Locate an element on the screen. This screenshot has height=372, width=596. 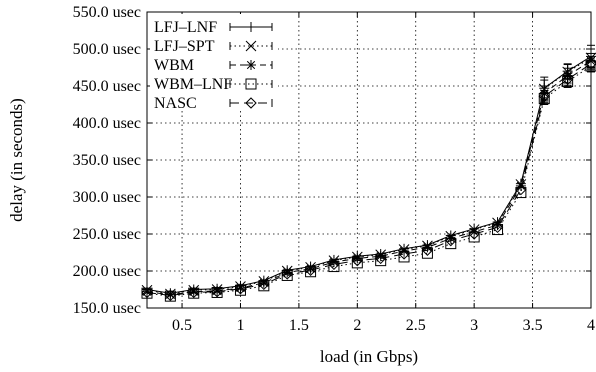
x-tick-label: 2 is located at coordinates (357, 325).